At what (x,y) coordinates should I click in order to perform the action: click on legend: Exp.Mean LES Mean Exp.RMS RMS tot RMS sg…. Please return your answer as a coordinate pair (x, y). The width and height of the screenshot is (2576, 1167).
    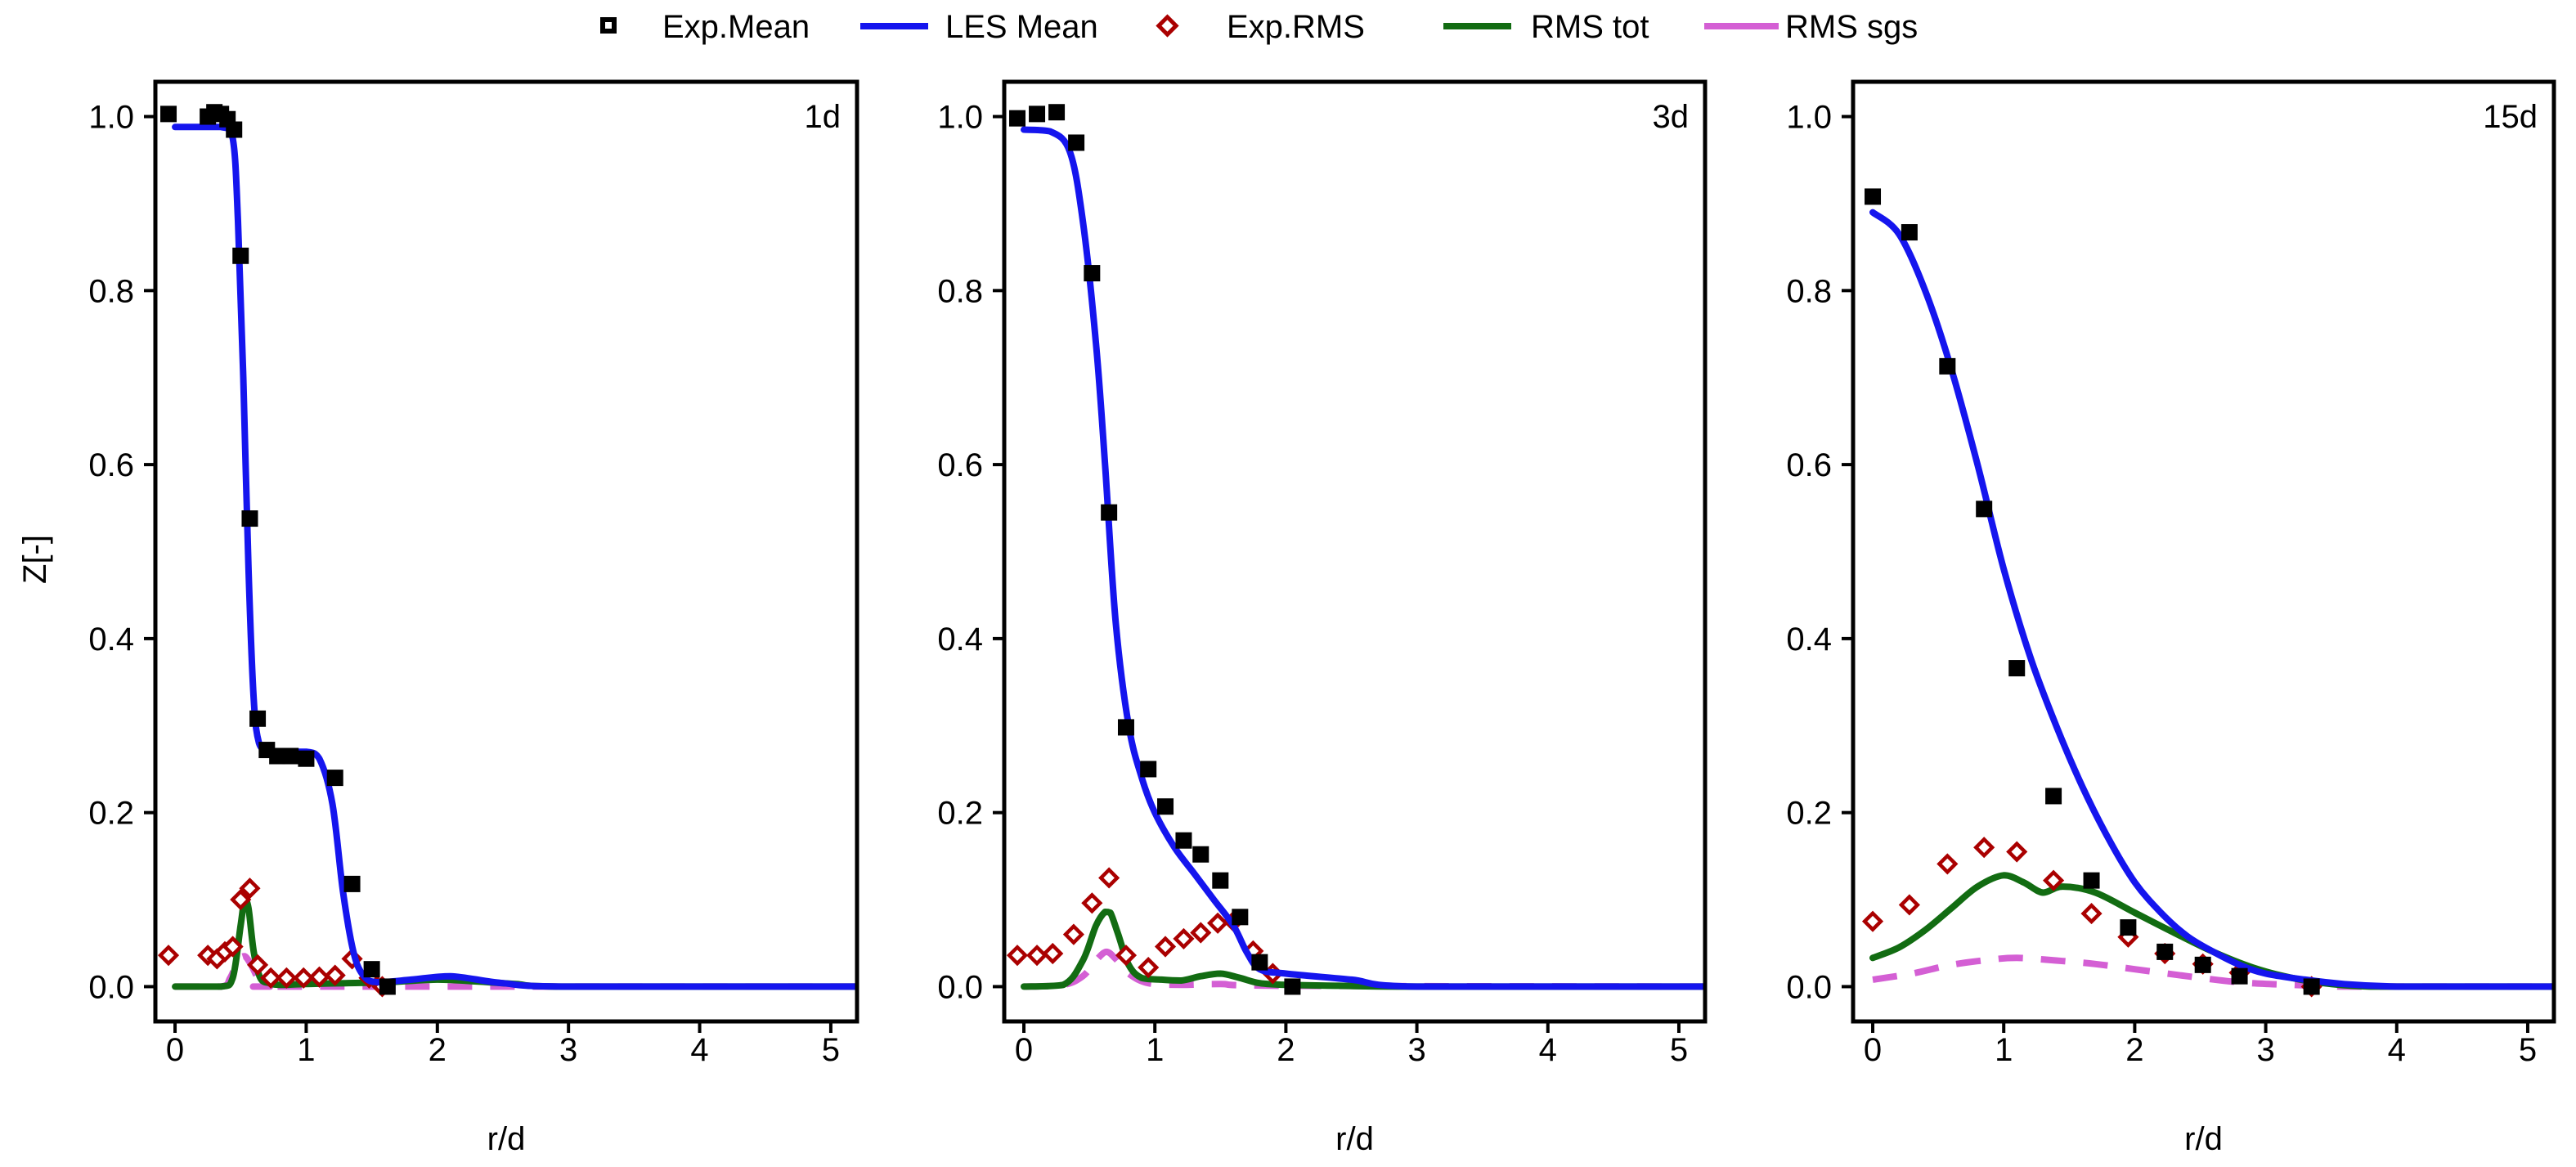
    Looking at the image, I should click on (1259, 27).